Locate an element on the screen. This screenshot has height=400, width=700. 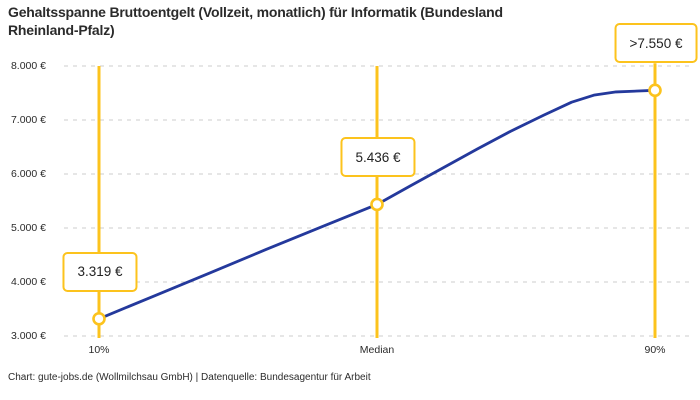
x-tick-label-10%: 10% is located at coordinates (99, 350).